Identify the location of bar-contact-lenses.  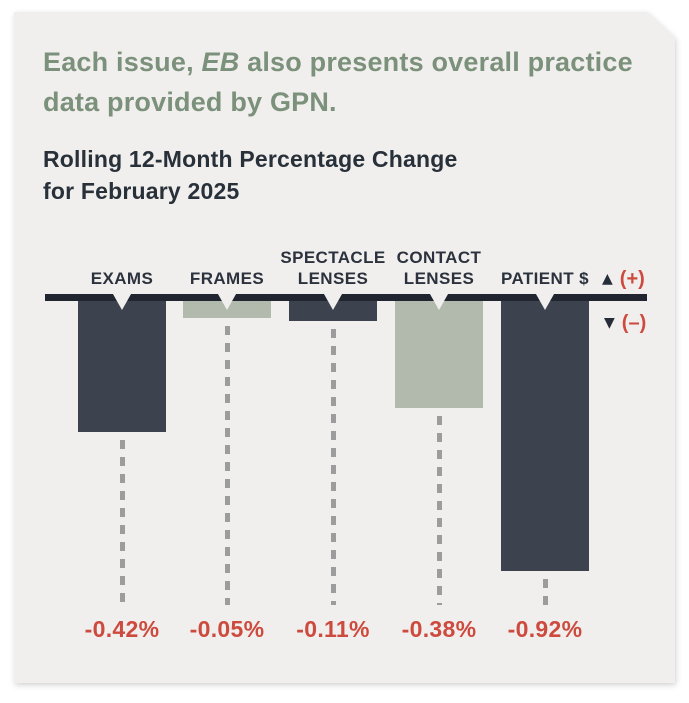
(439, 351).